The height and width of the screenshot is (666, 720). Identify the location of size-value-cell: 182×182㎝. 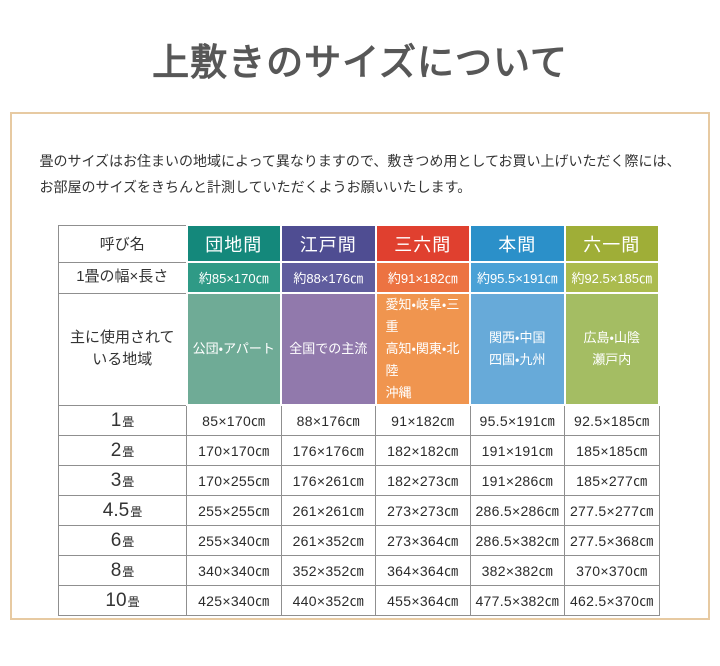
(423, 451).